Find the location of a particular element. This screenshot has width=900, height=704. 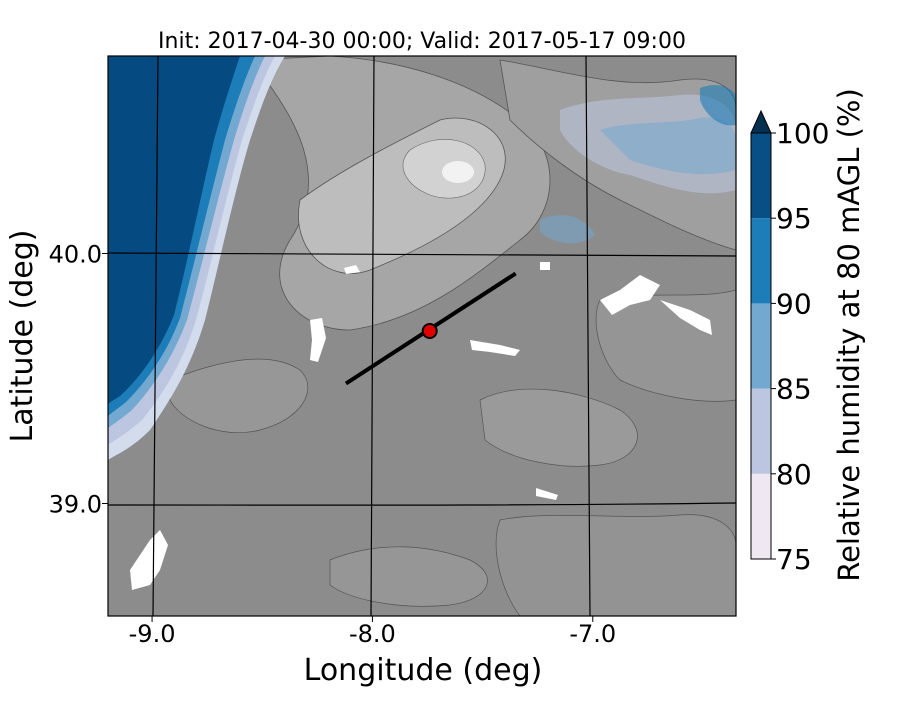

colorbar-tick-label: 75 is located at coordinates (794, 559).